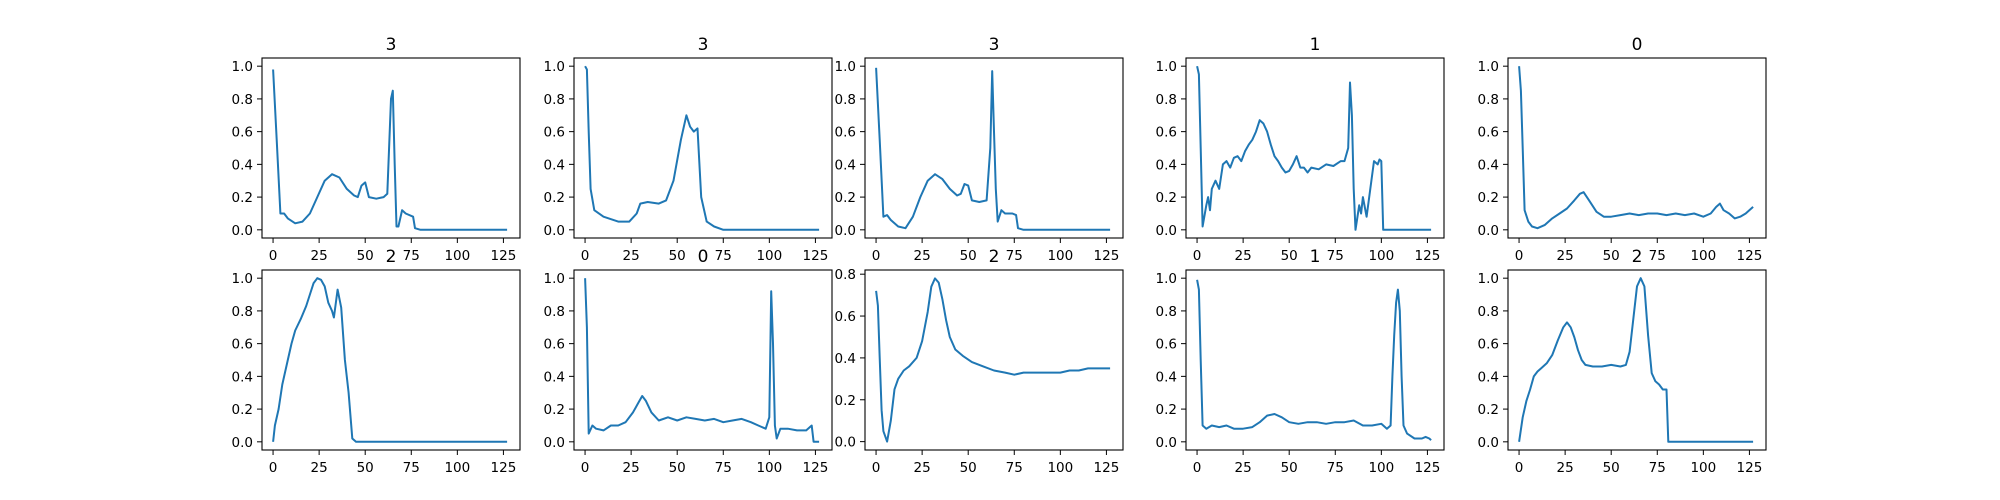  Describe the element at coordinates (1300, 149) in the screenshot. I see `subplot-4: 1 0 25 50 75 100 125 0.0 0.2 0.4 0.6 0.8 1.0` at that location.